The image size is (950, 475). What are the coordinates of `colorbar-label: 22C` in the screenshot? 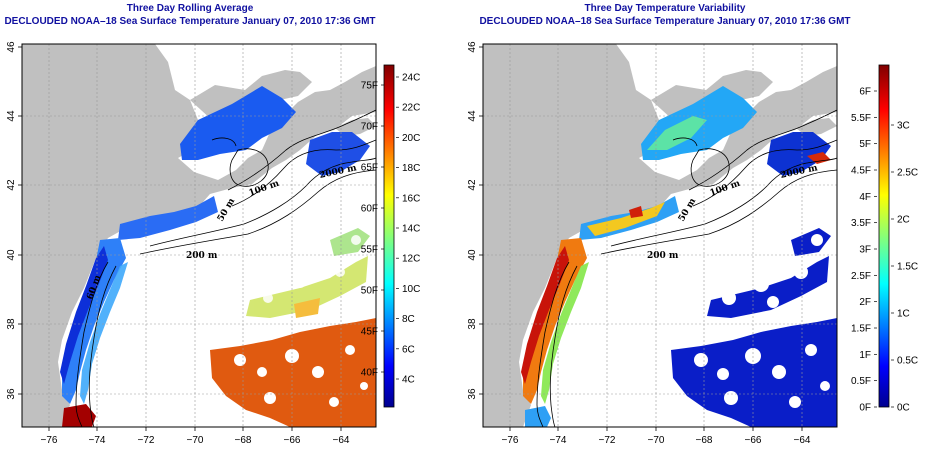 It's located at (411, 108).